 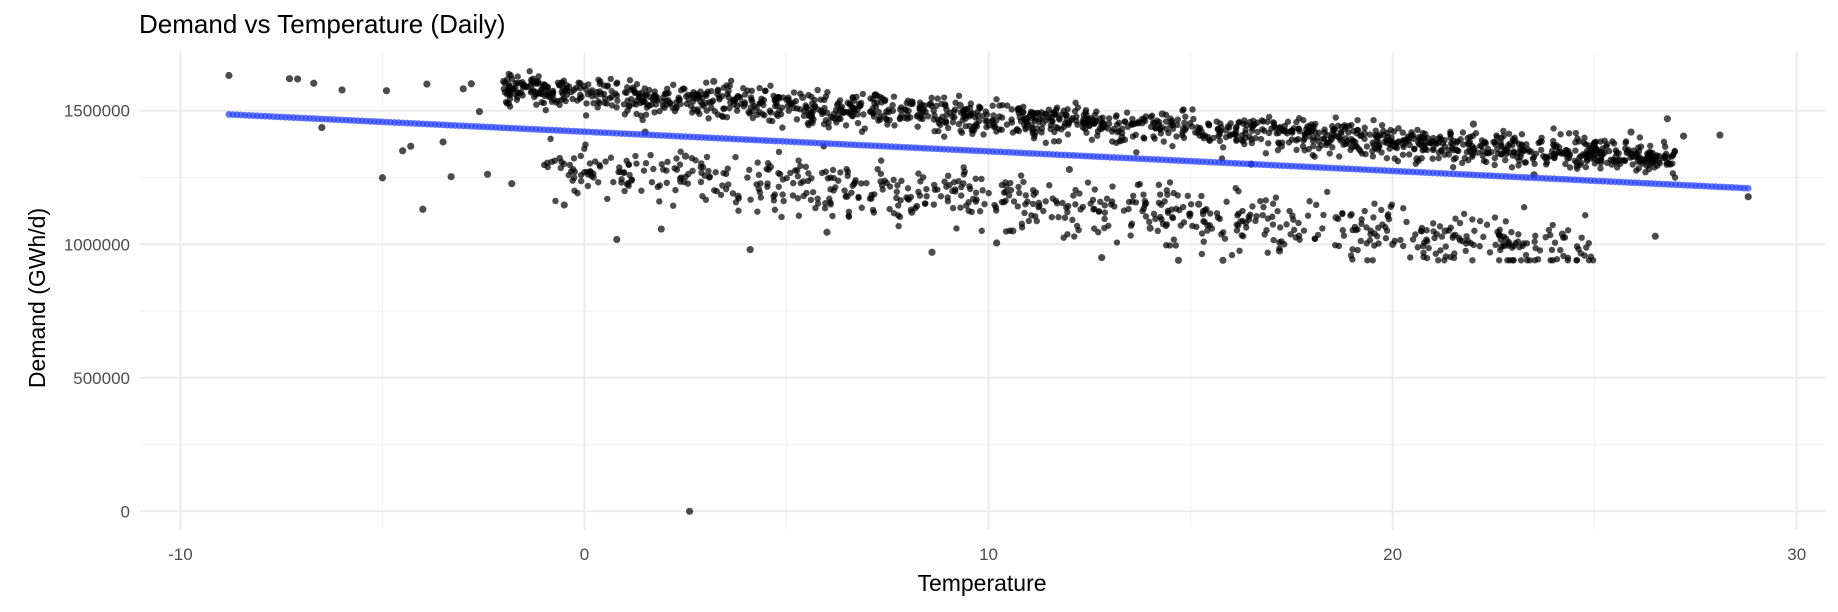 I want to click on fitted-points, so click(x=988, y=151).